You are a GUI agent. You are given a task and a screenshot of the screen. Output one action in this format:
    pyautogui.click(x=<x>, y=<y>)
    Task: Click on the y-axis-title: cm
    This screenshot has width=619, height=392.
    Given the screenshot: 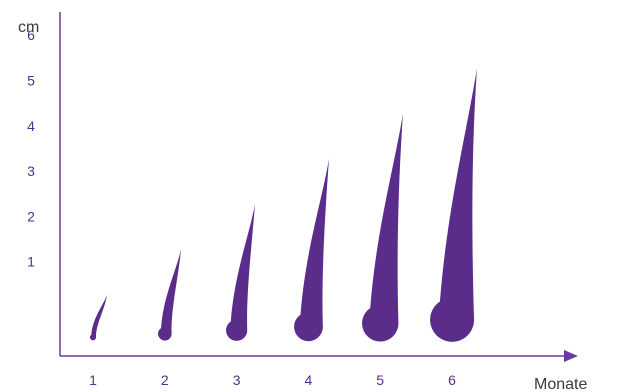 What is the action you would take?
    pyautogui.click(x=28, y=27)
    